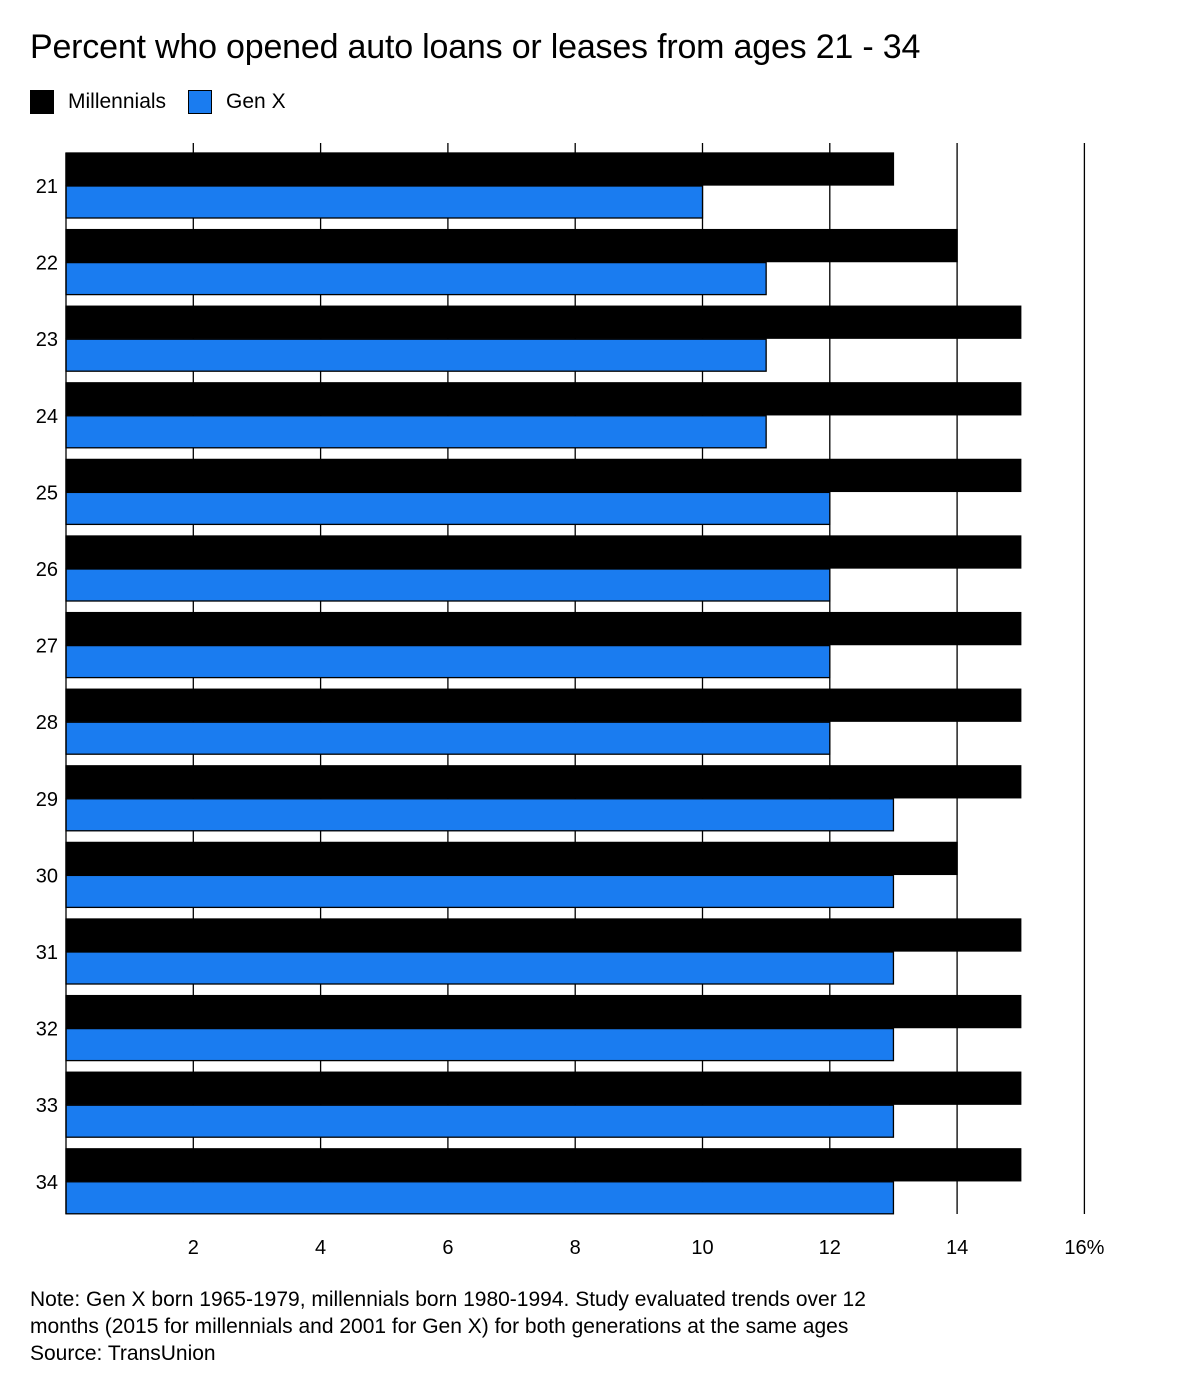 This screenshot has height=1386, width=1200. What do you see at coordinates (47, 264) in the screenshot?
I see `category-label-22: 22` at bounding box center [47, 264].